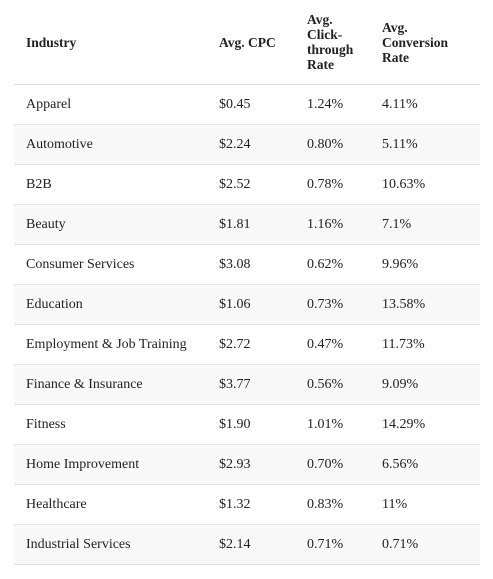 The height and width of the screenshot is (579, 493). What do you see at coordinates (425, 184) in the screenshot?
I see `cell-avg-conversion-rate: 10.63%` at bounding box center [425, 184].